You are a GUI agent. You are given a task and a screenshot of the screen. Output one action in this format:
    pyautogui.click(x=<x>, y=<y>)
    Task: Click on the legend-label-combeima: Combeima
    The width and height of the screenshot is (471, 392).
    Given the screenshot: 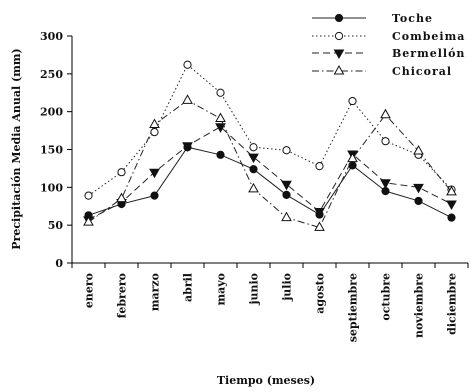 What is the action you would take?
    pyautogui.click(x=428, y=36)
    